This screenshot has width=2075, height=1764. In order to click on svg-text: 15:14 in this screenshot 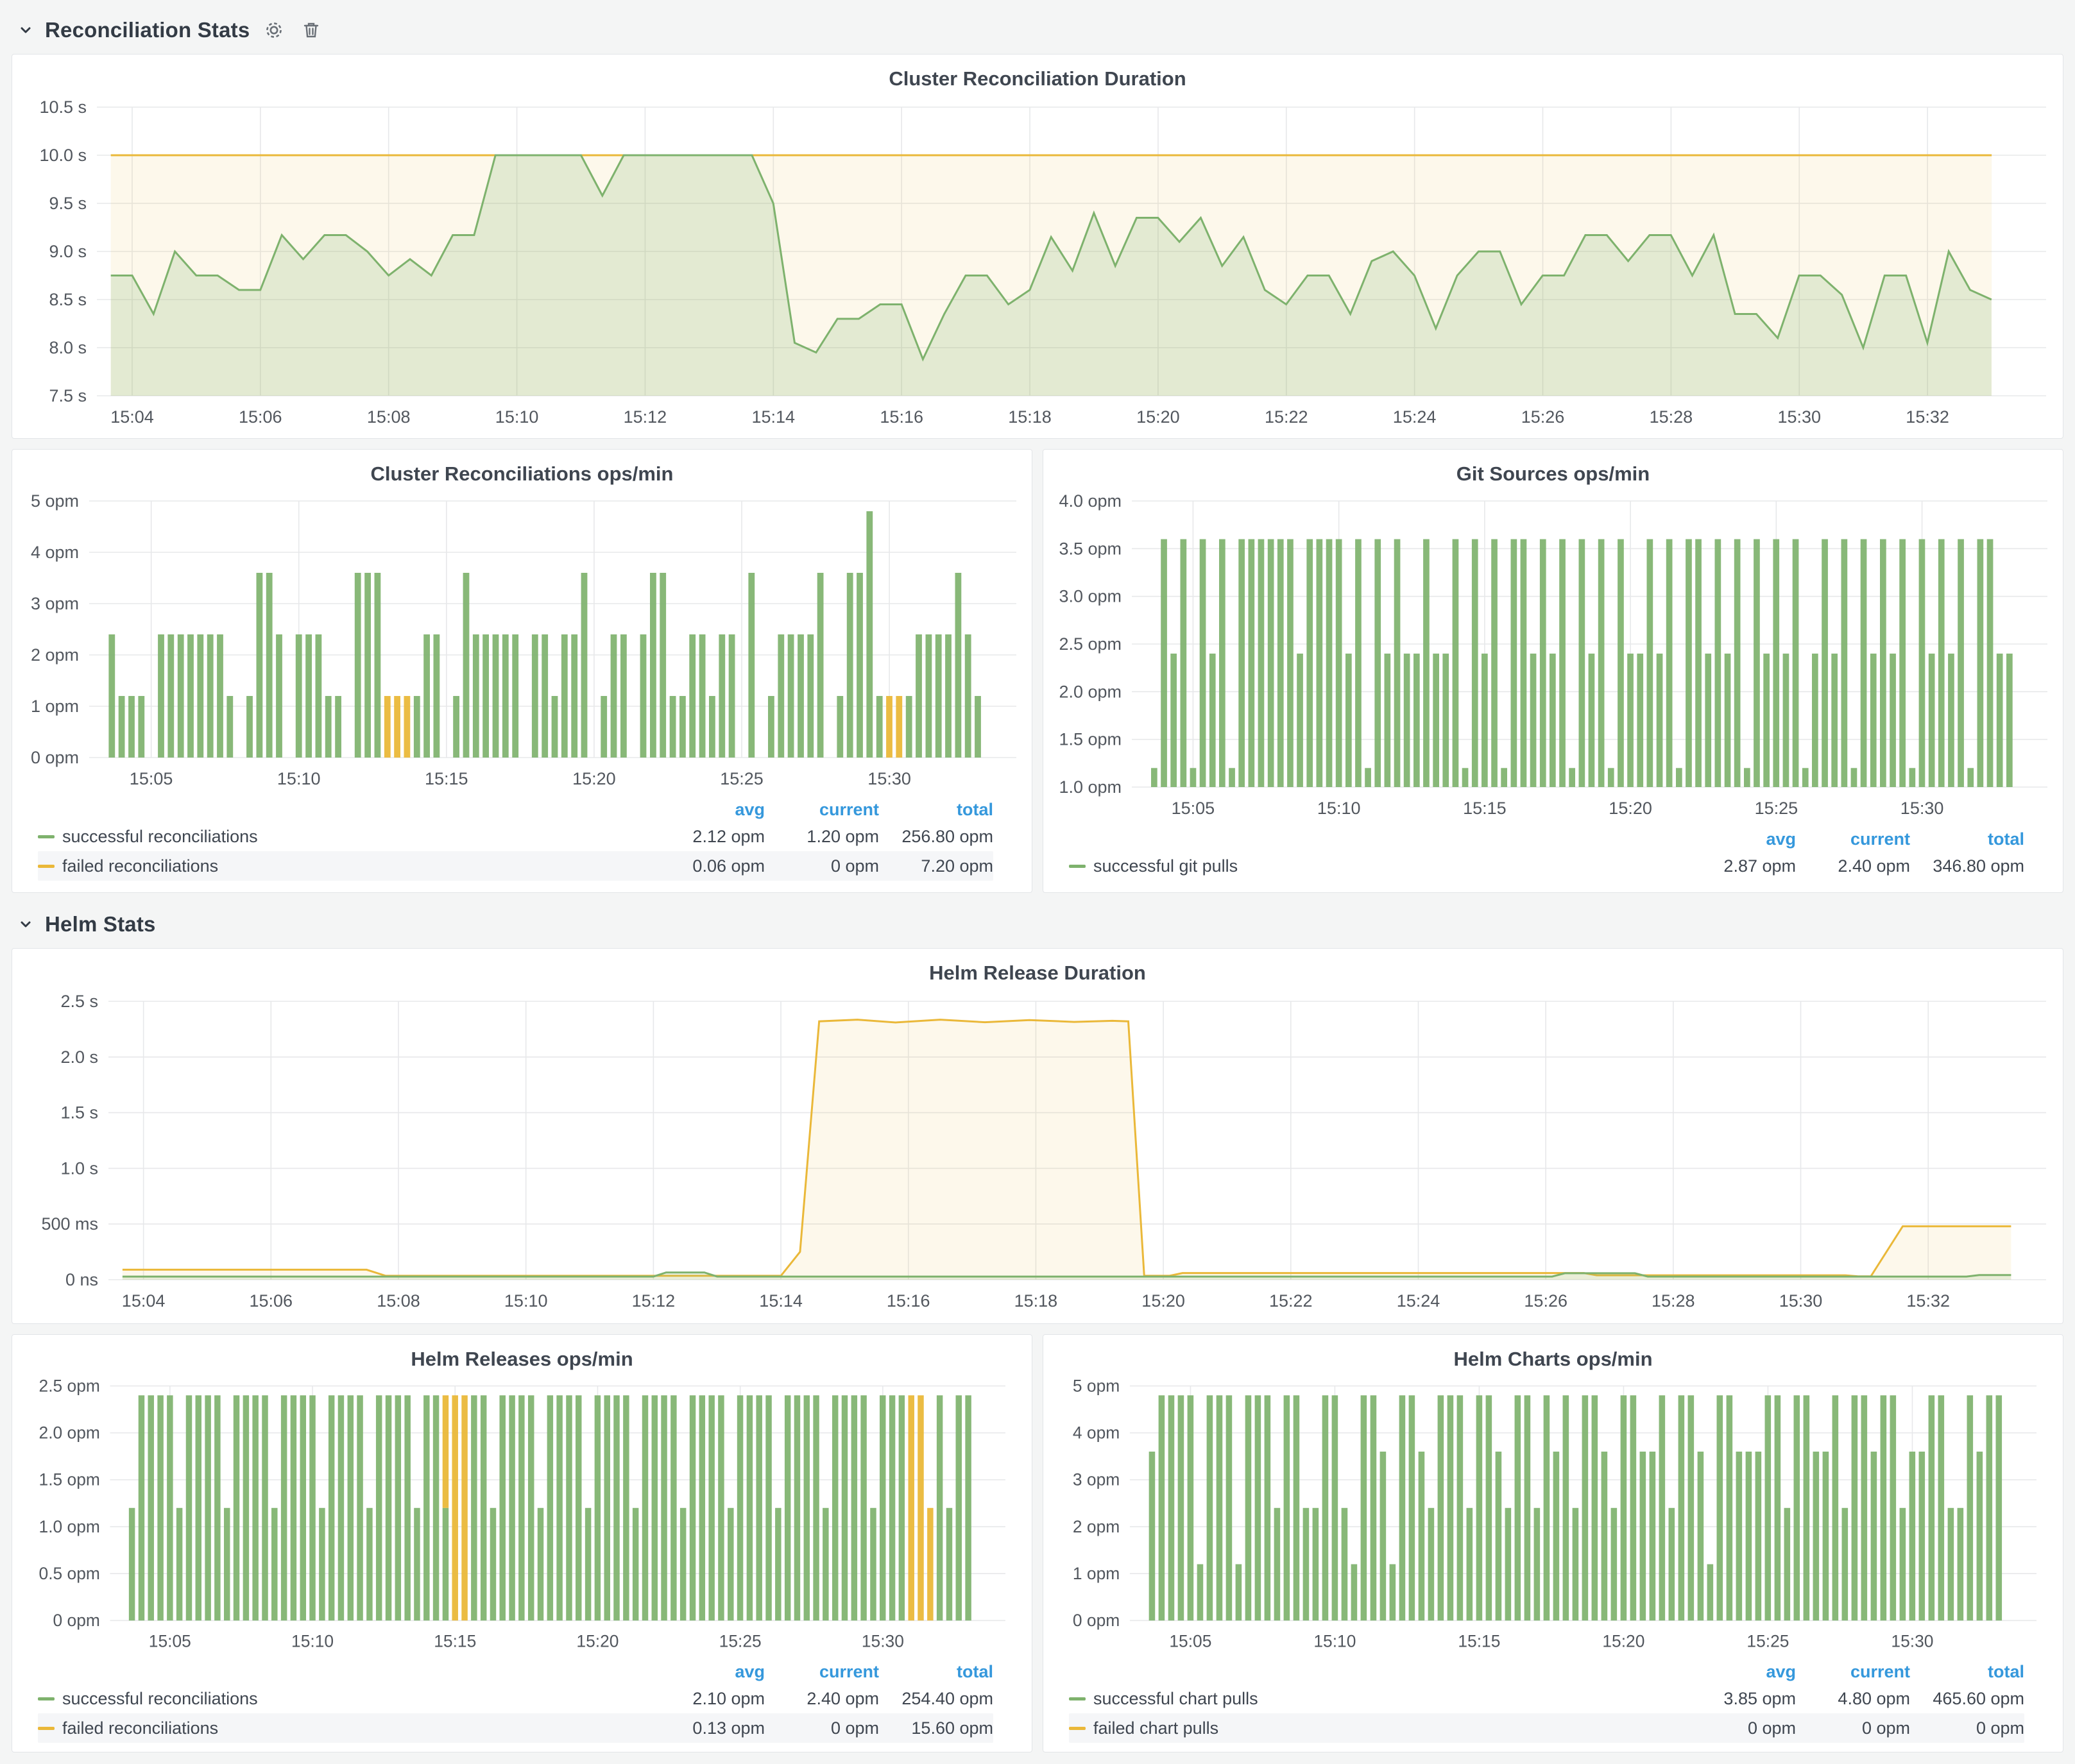, I will do `click(781, 1300)`.